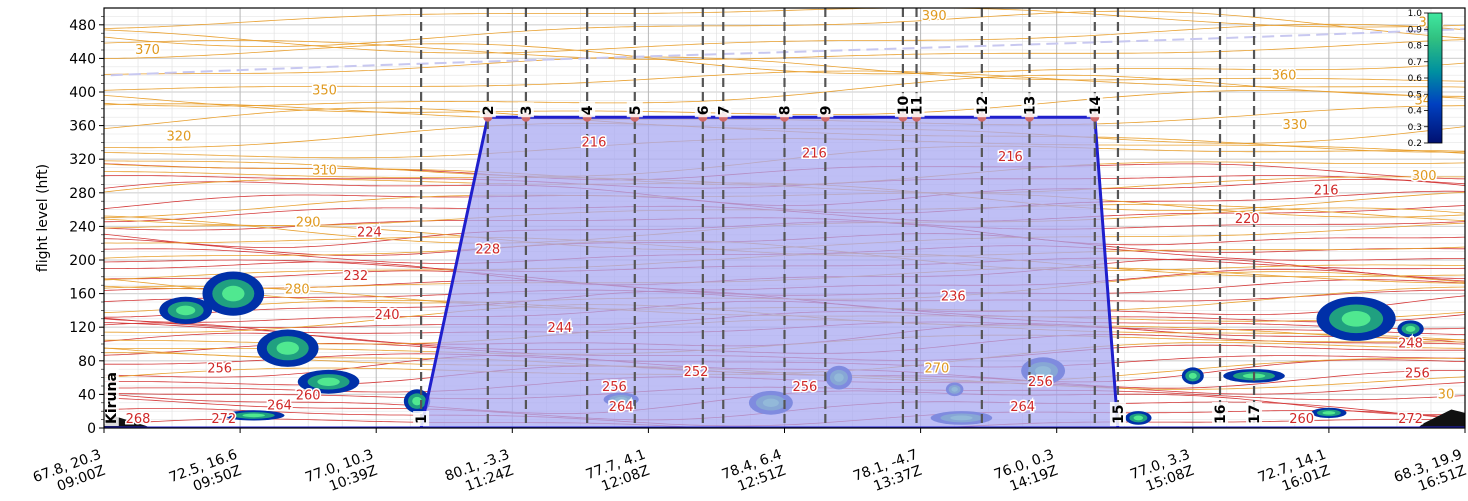  Describe the element at coordinates (937, 369) in the screenshot. I see `potential-temperature-label-6: 270` at that location.